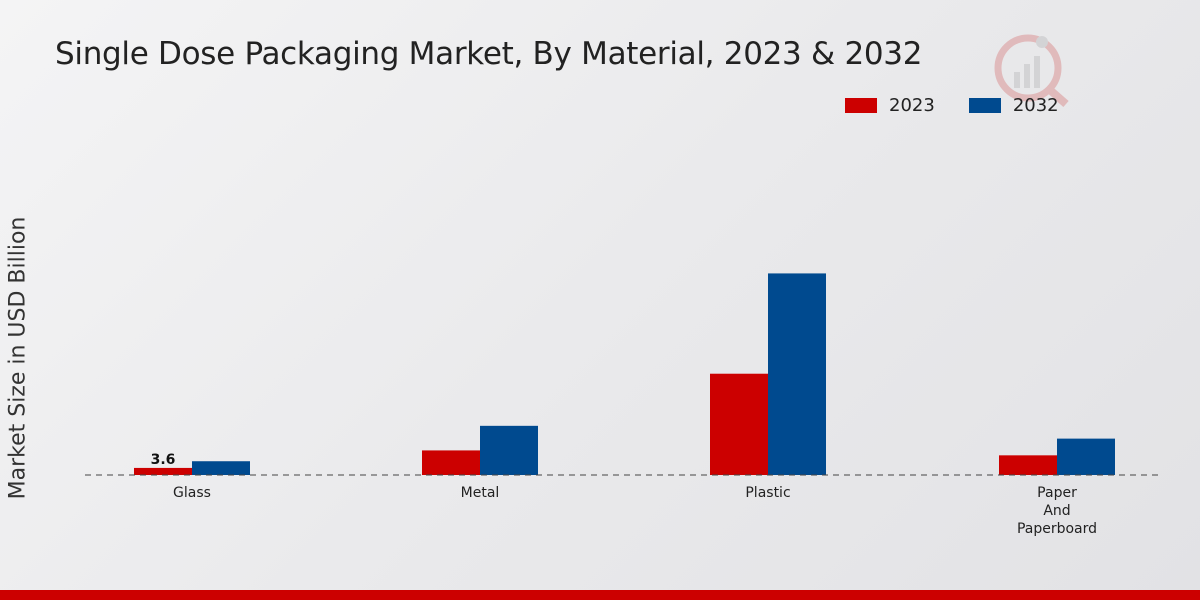 This screenshot has width=1200, height=600. Describe the element at coordinates (1057, 511) in the screenshot. I see `x-tick-label-paper-and-paperboard: Paper And Paperboard` at that location.